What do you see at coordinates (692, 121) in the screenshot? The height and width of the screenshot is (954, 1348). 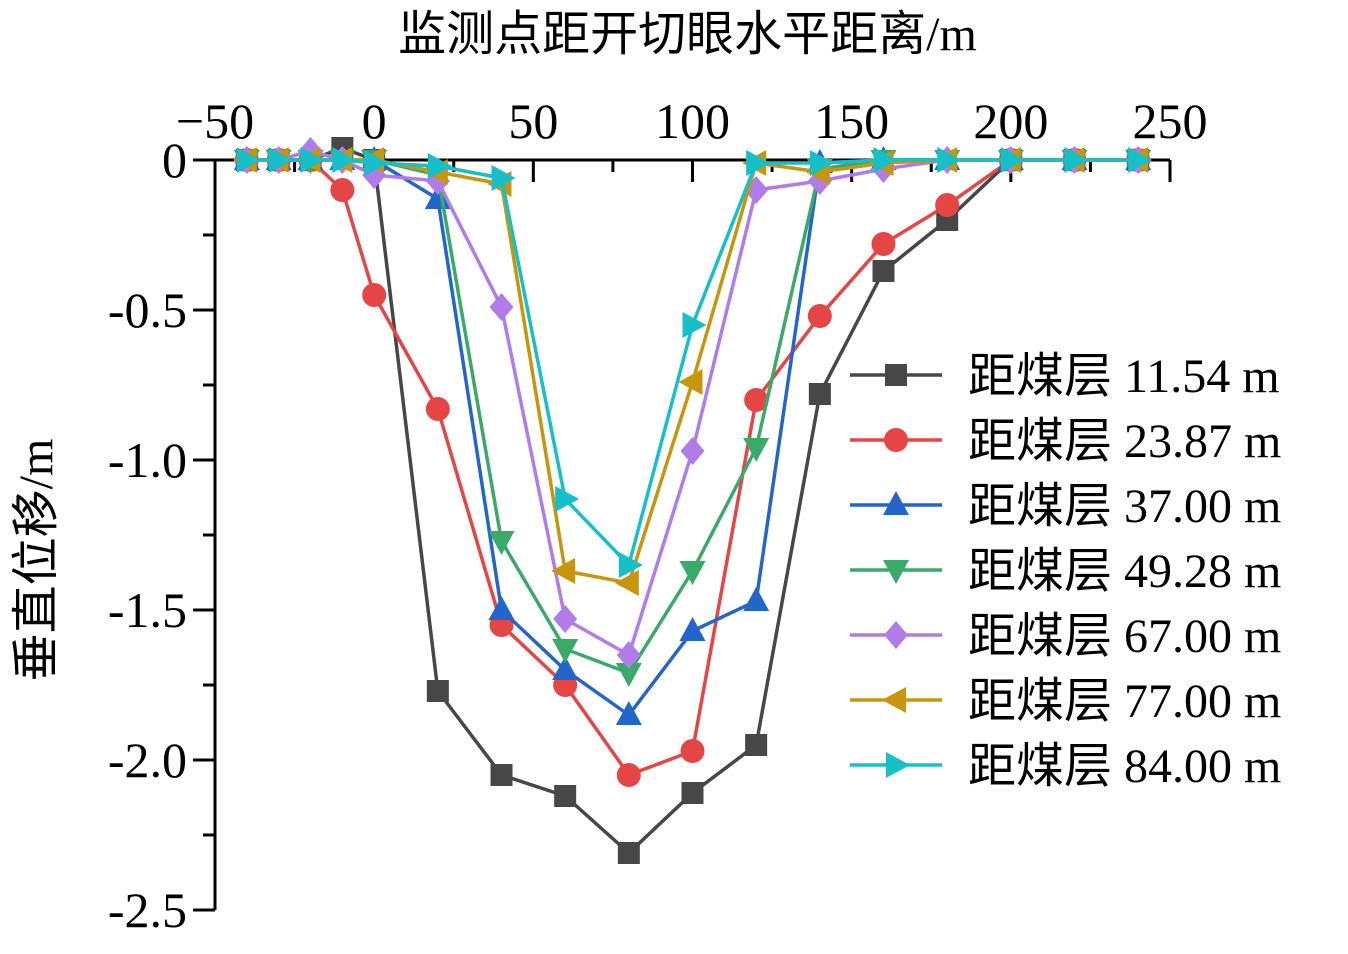 I see `x-tick-label: 100` at bounding box center [692, 121].